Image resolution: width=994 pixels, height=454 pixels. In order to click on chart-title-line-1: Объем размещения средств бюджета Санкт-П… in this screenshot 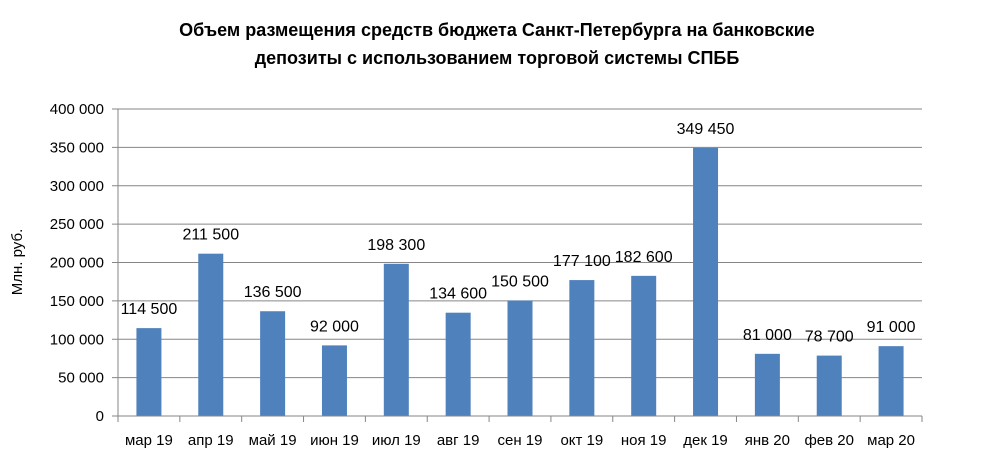, I will do `click(497, 30)`.